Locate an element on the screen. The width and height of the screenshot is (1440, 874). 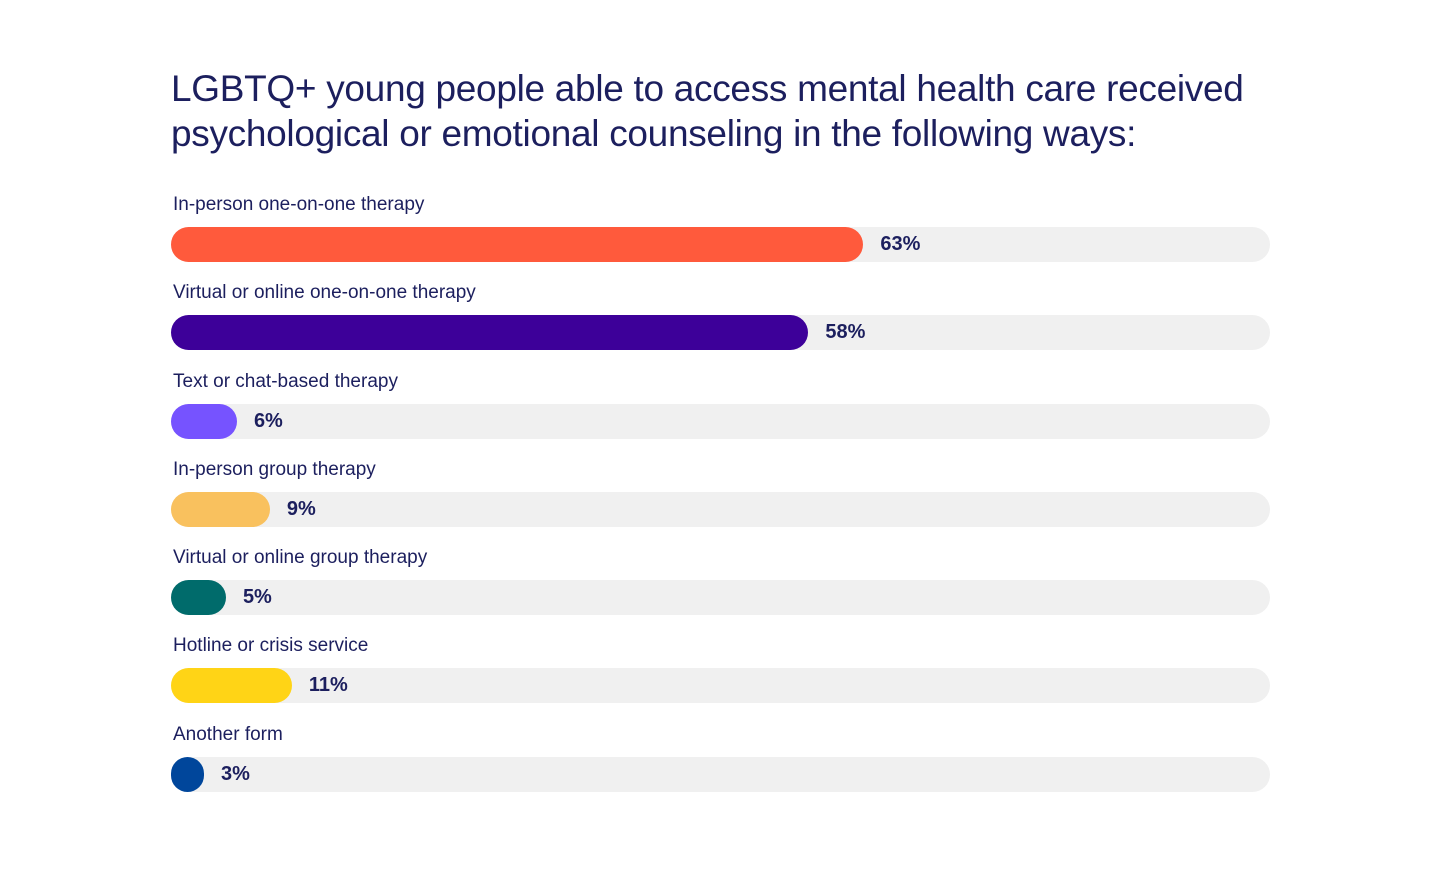
category-label: Virtual or online one-on-one therapy is located at coordinates (324, 293).